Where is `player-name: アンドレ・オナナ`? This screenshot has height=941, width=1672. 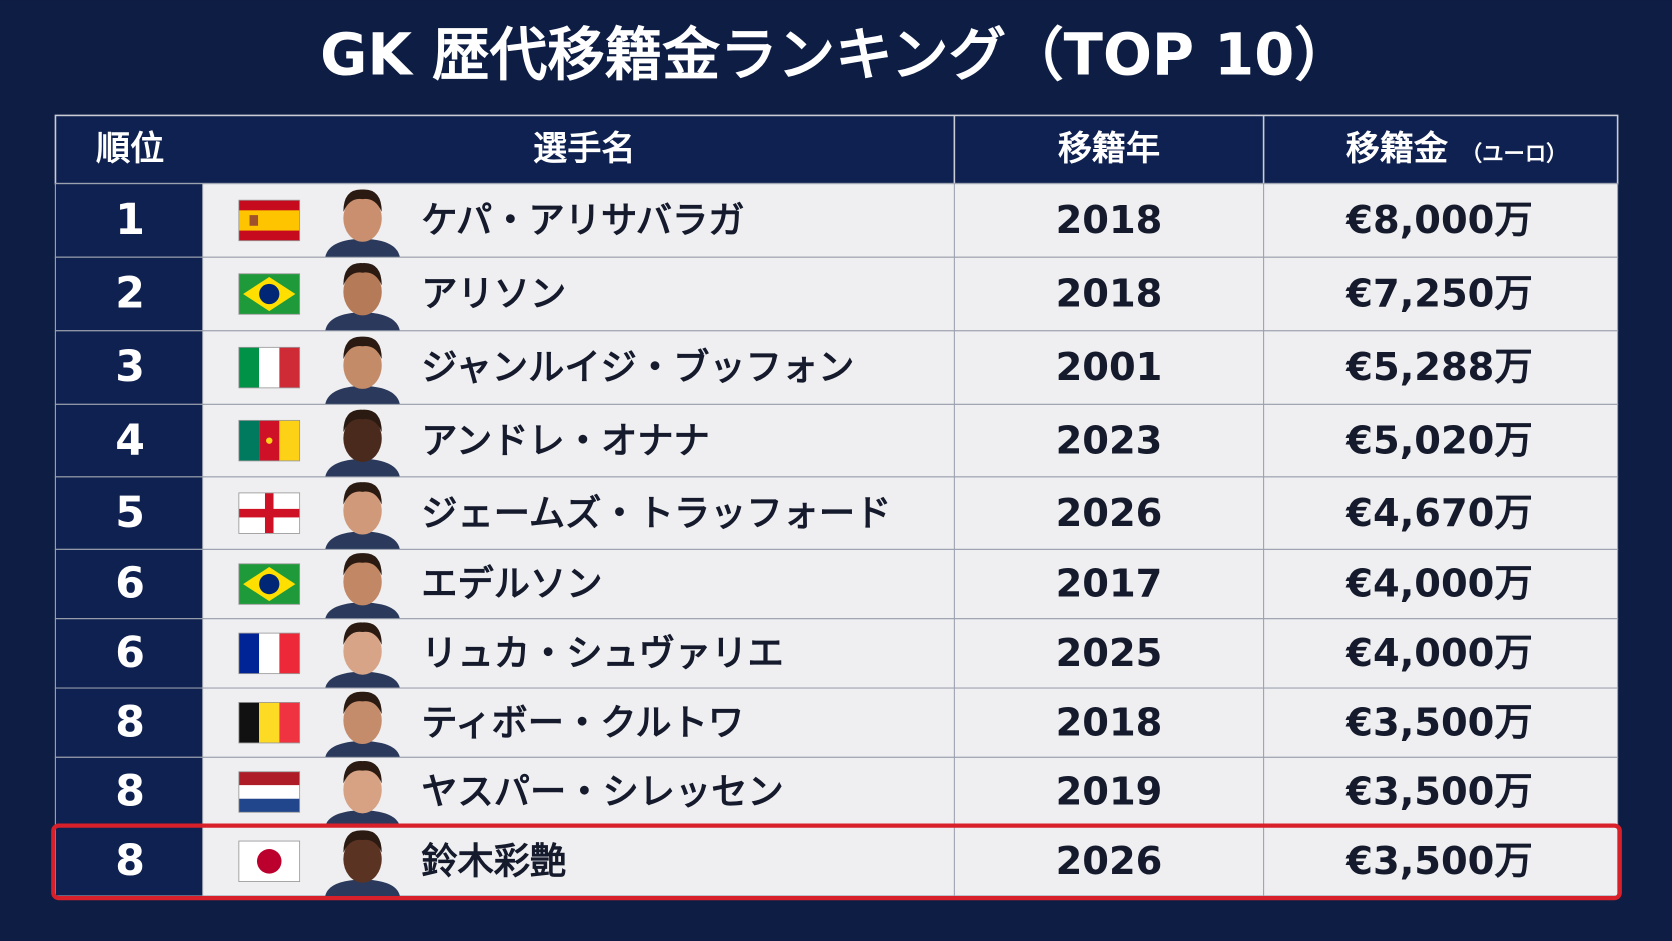
player-name: アンドレ・オナナ is located at coordinates (565, 440).